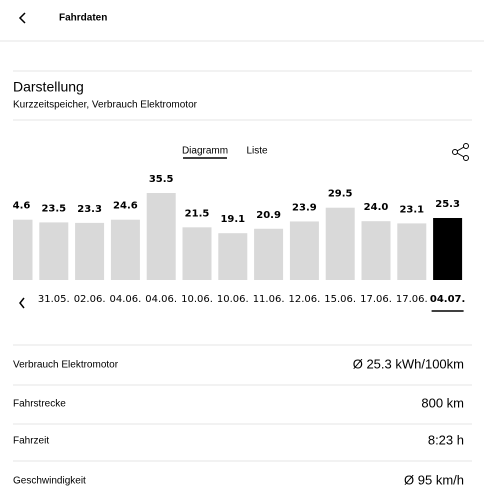  Describe the element at coordinates (49, 481) in the screenshot. I see `stat-label: Geschwindigkeit` at that location.